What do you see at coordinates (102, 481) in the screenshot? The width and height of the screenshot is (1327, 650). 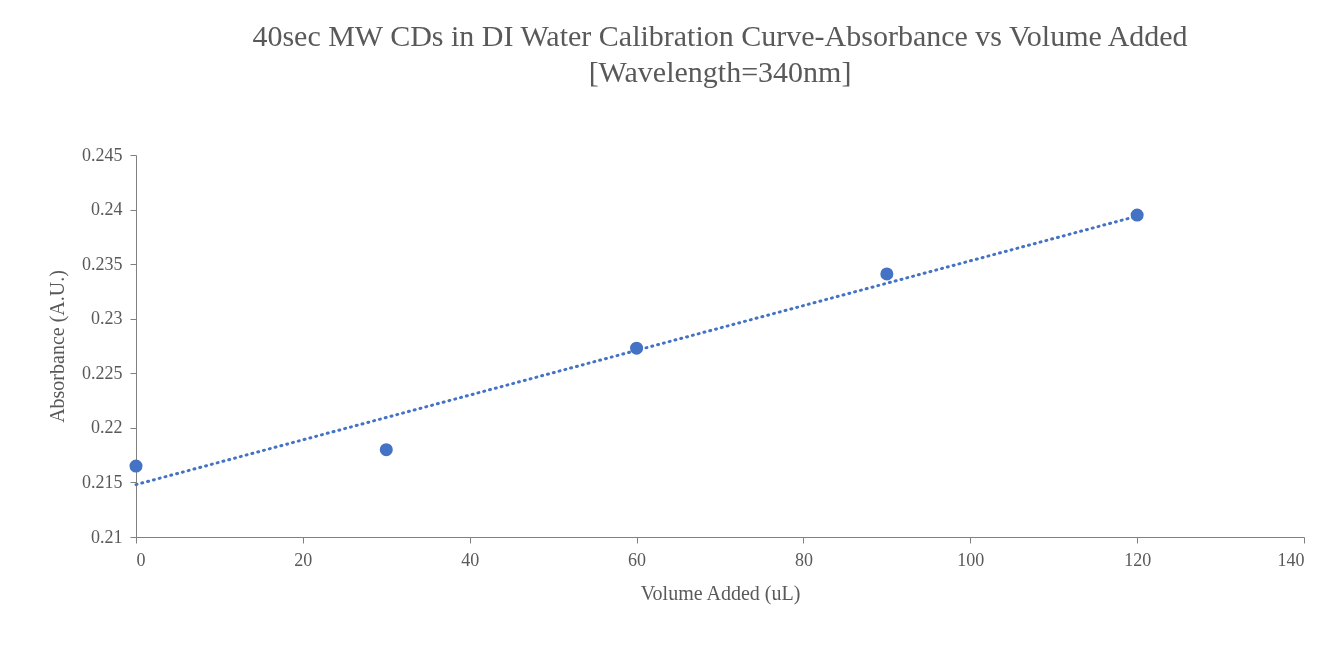 I see `y-tick-label: 0.215` at bounding box center [102, 481].